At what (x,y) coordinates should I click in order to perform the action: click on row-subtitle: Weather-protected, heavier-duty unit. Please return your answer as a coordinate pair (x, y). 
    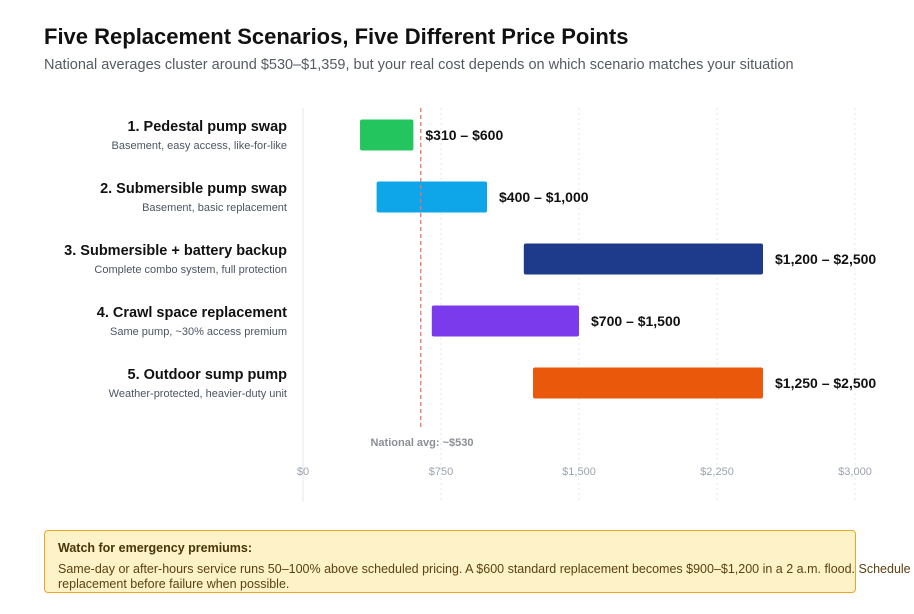
    Looking at the image, I should click on (198, 394).